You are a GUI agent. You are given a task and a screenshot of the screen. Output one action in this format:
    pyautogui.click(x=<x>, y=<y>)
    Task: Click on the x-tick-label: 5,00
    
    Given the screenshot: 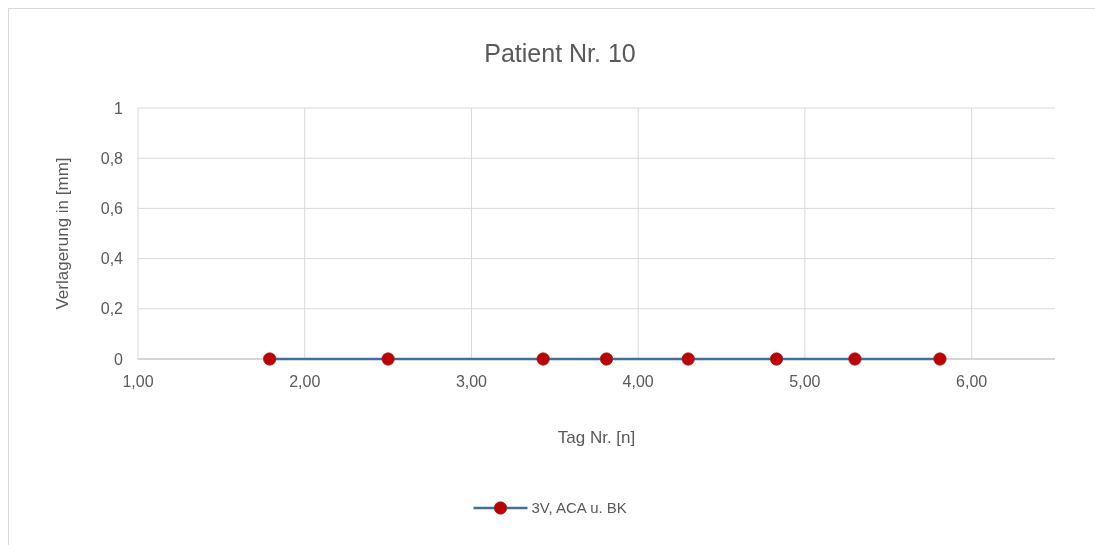 What is the action you would take?
    pyautogui.click(x=805, y=381)
    